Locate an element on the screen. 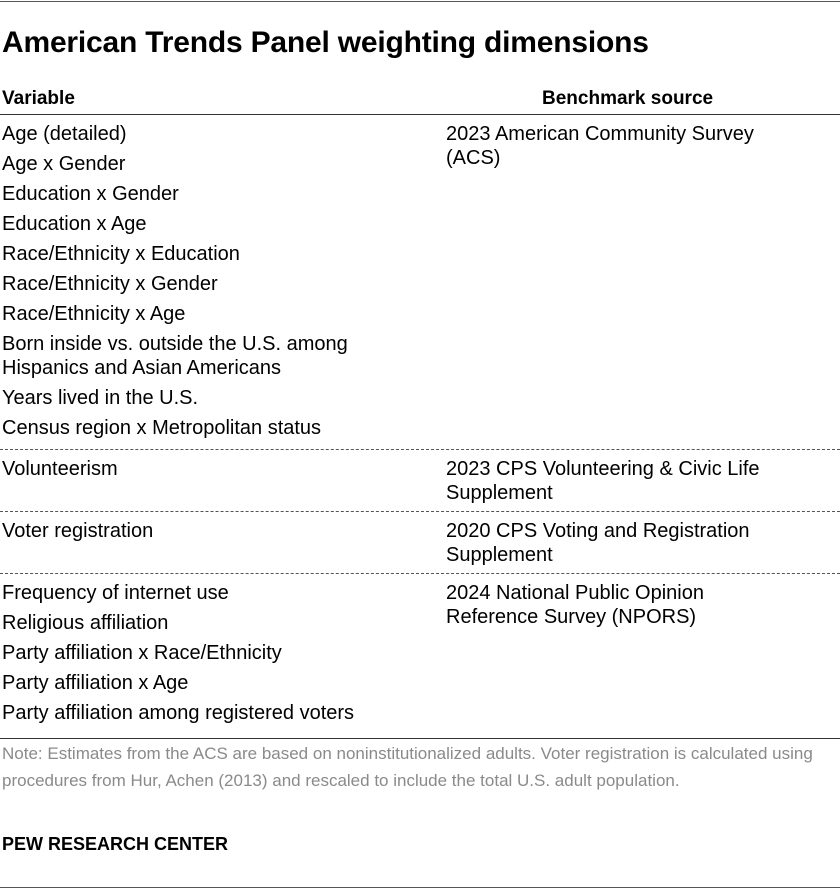  variable: Age (detailed) is located at coordinates (64, 134).